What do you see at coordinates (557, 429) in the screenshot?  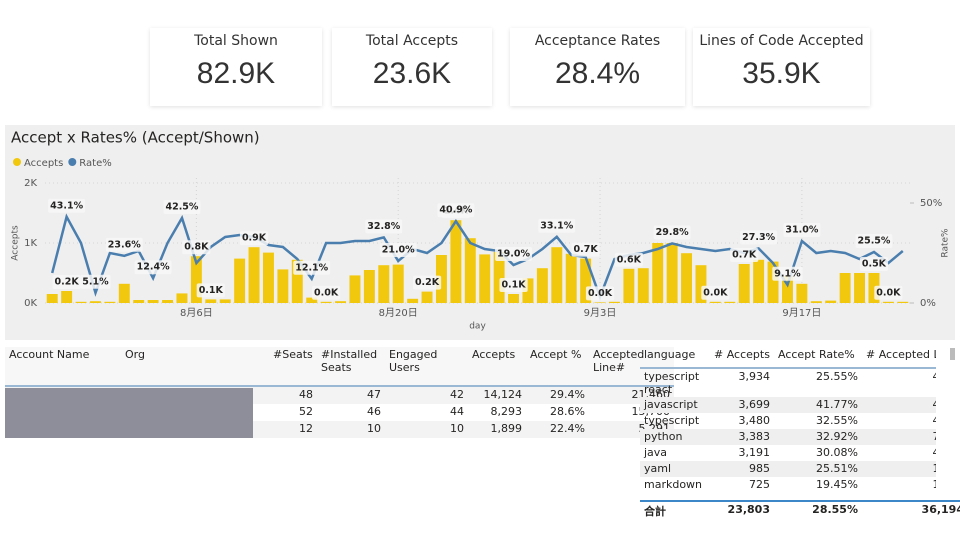 I see `table-cell: 22.4%` at bounding box center [557, 429].